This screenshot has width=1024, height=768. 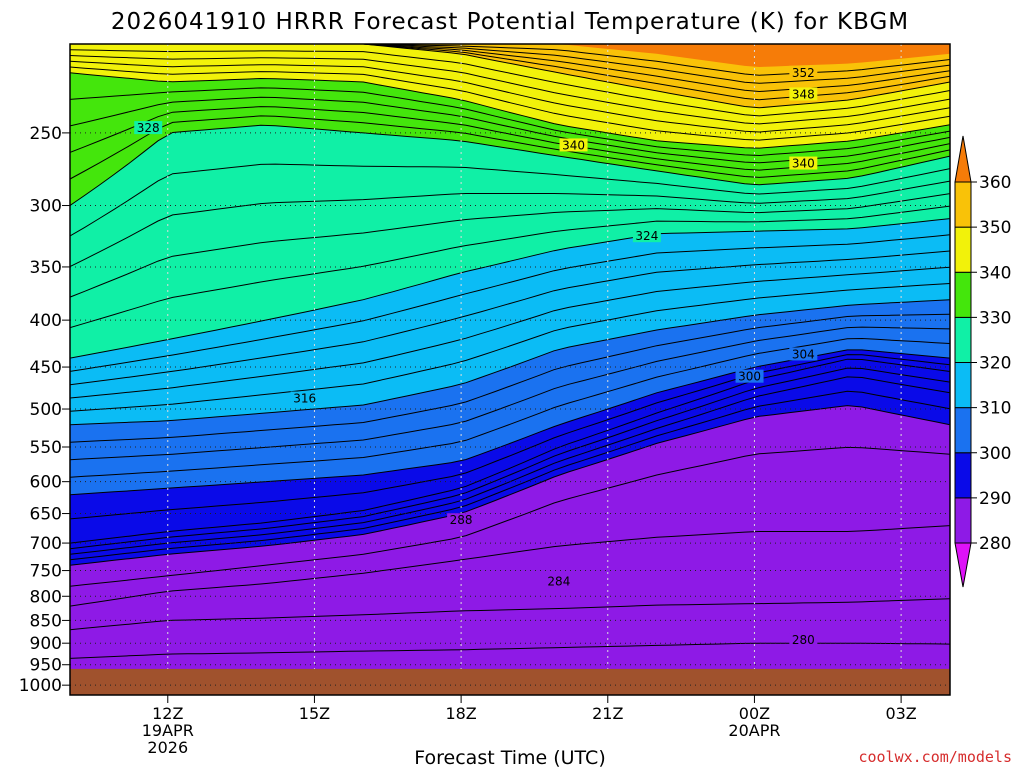 I want to click on x-axis-label: Forecast Time (UTC), so click(x=509, y=757).